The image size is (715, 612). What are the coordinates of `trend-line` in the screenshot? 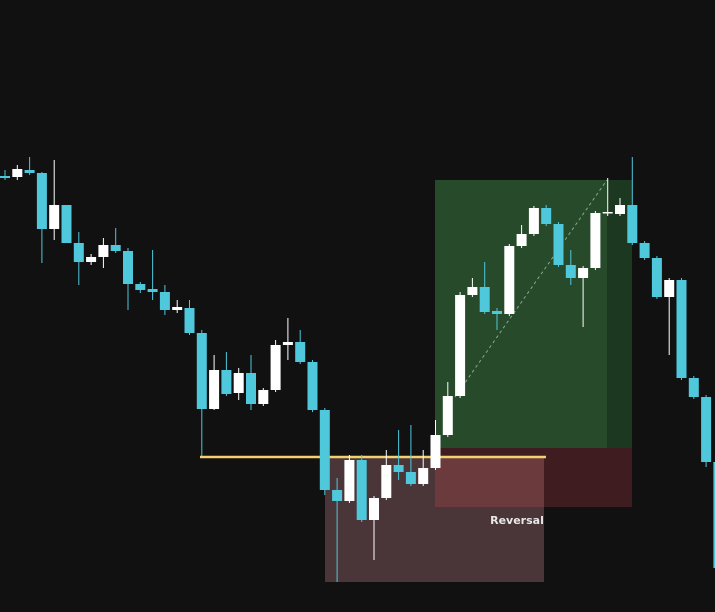 It's located at (531, 288).